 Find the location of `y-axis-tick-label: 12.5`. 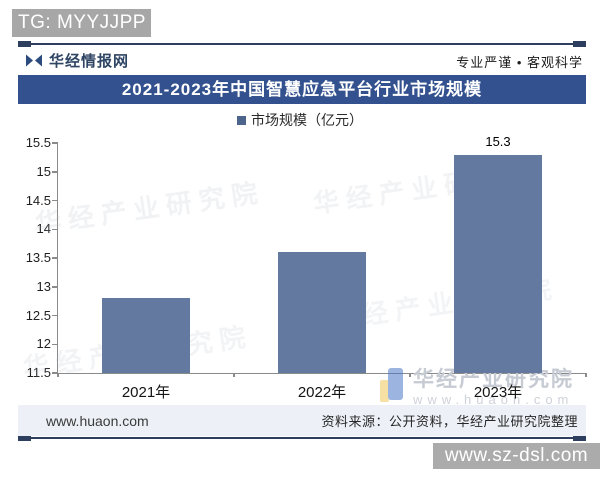

y-axis-tick-label: 12.5 is located at coordinates (38, 315).